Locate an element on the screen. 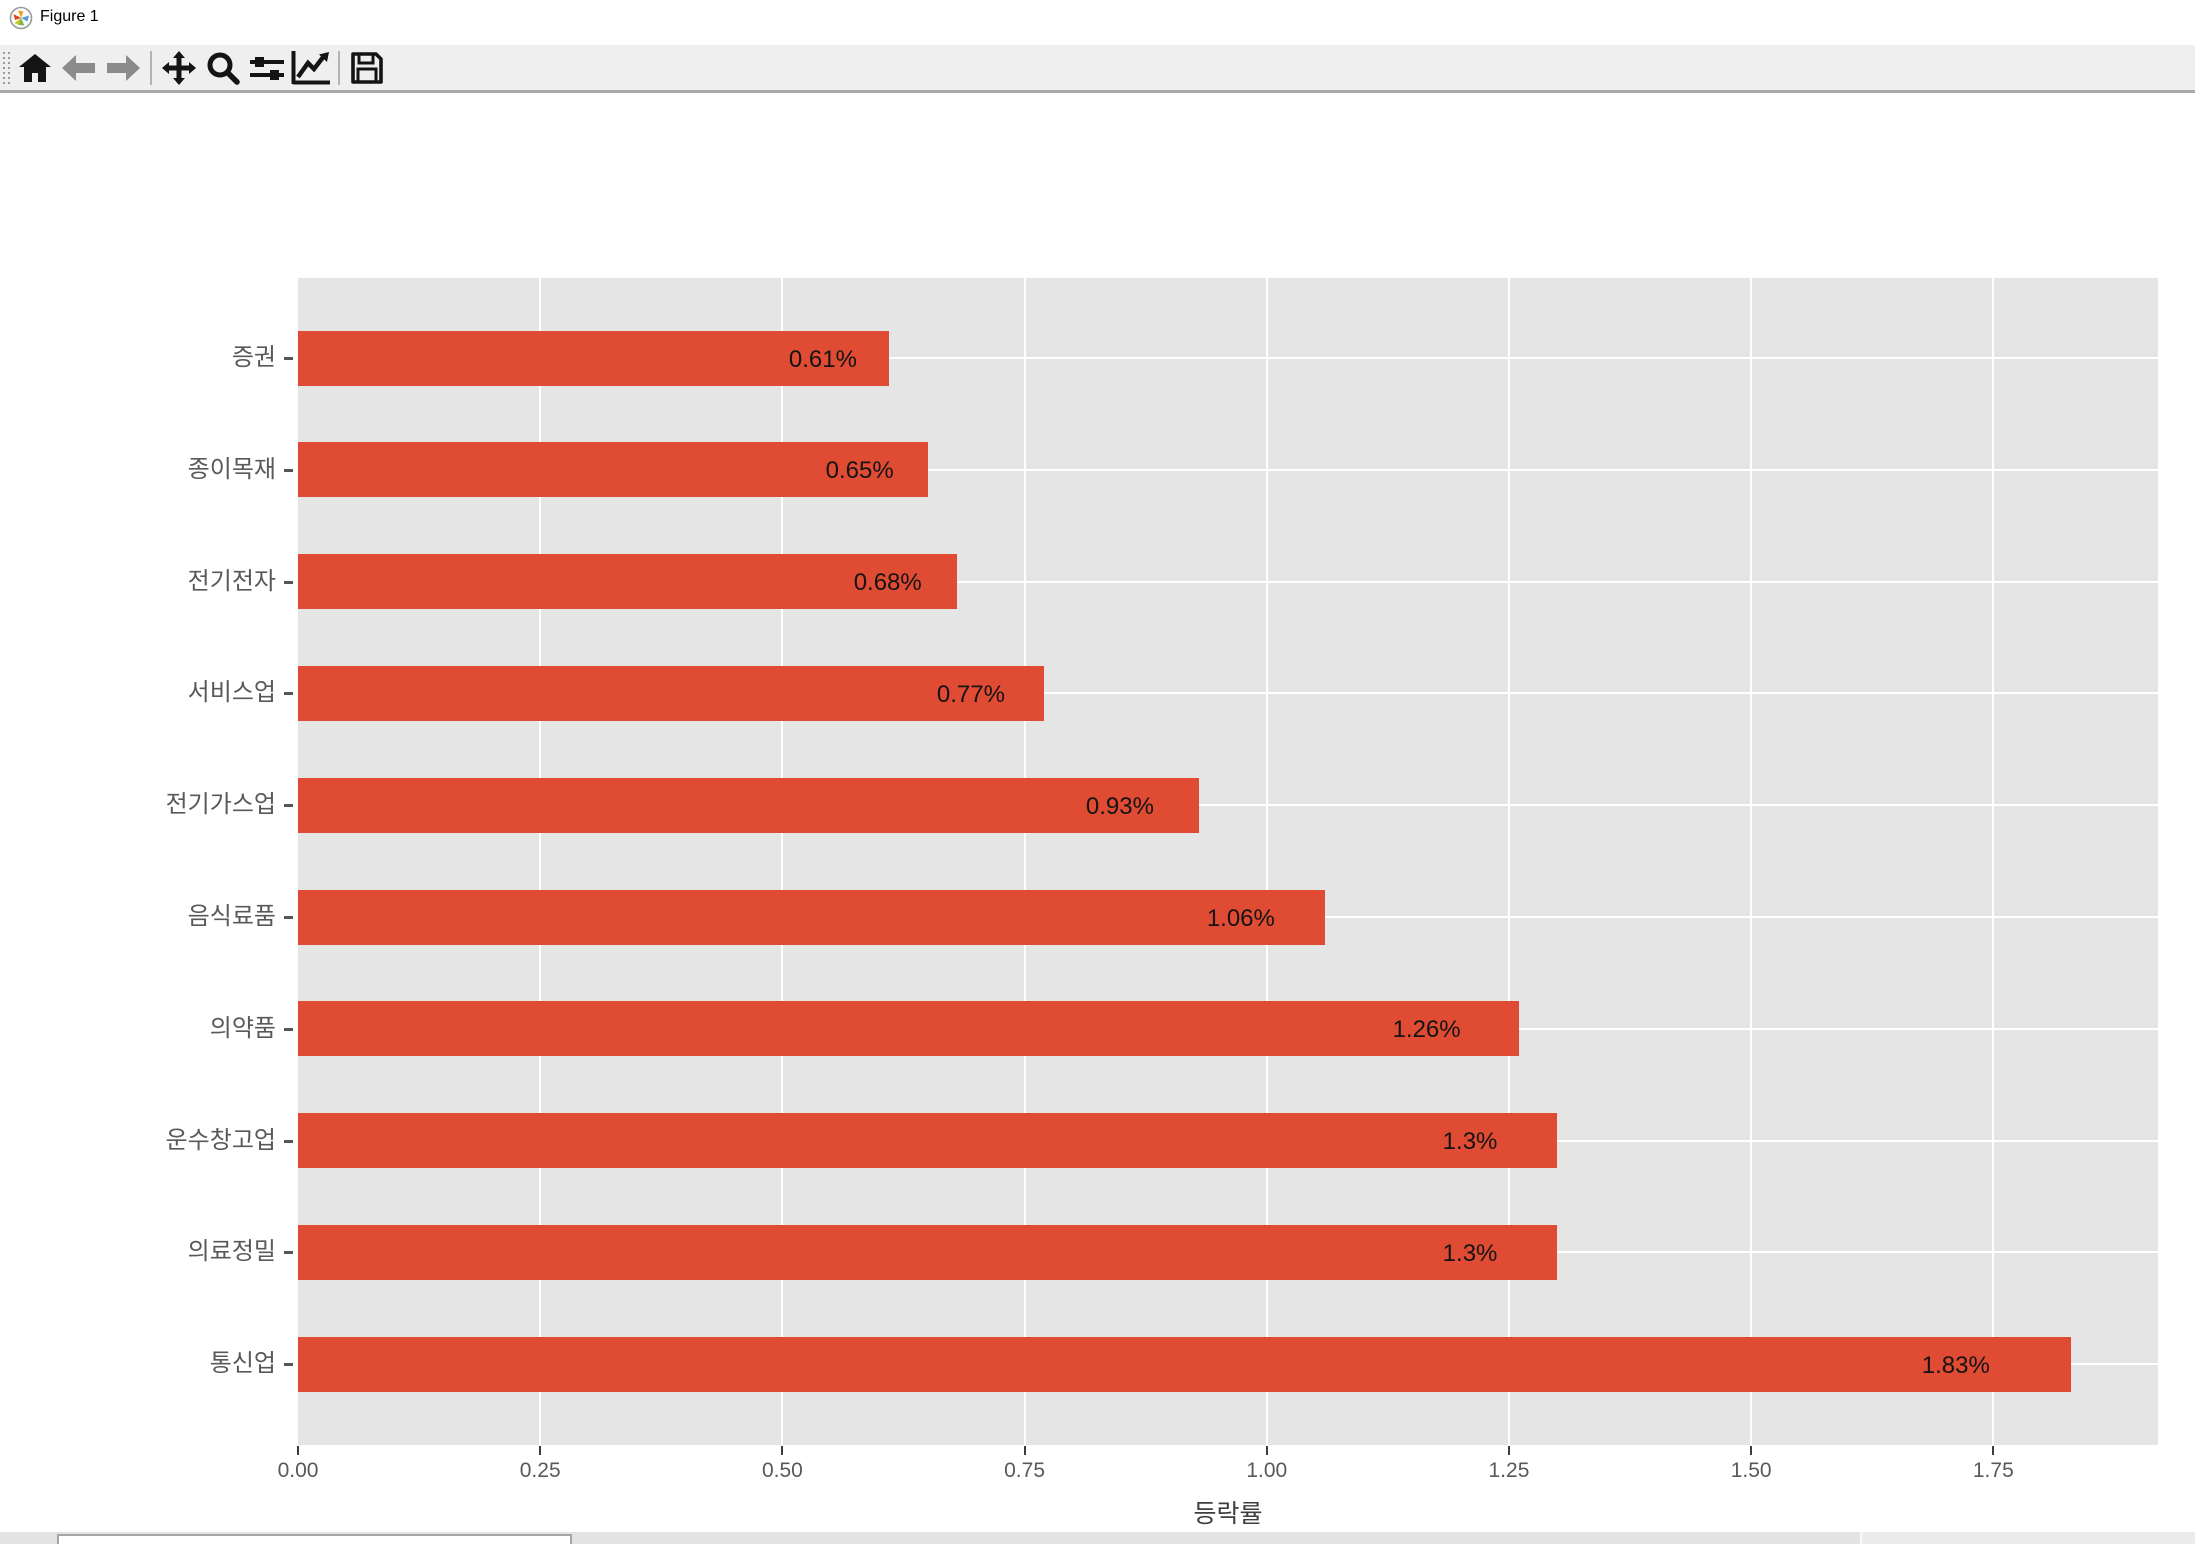 This screenshot has height=1544, width=2195. forward-arrow-icon is located at coordinates (123, 67).